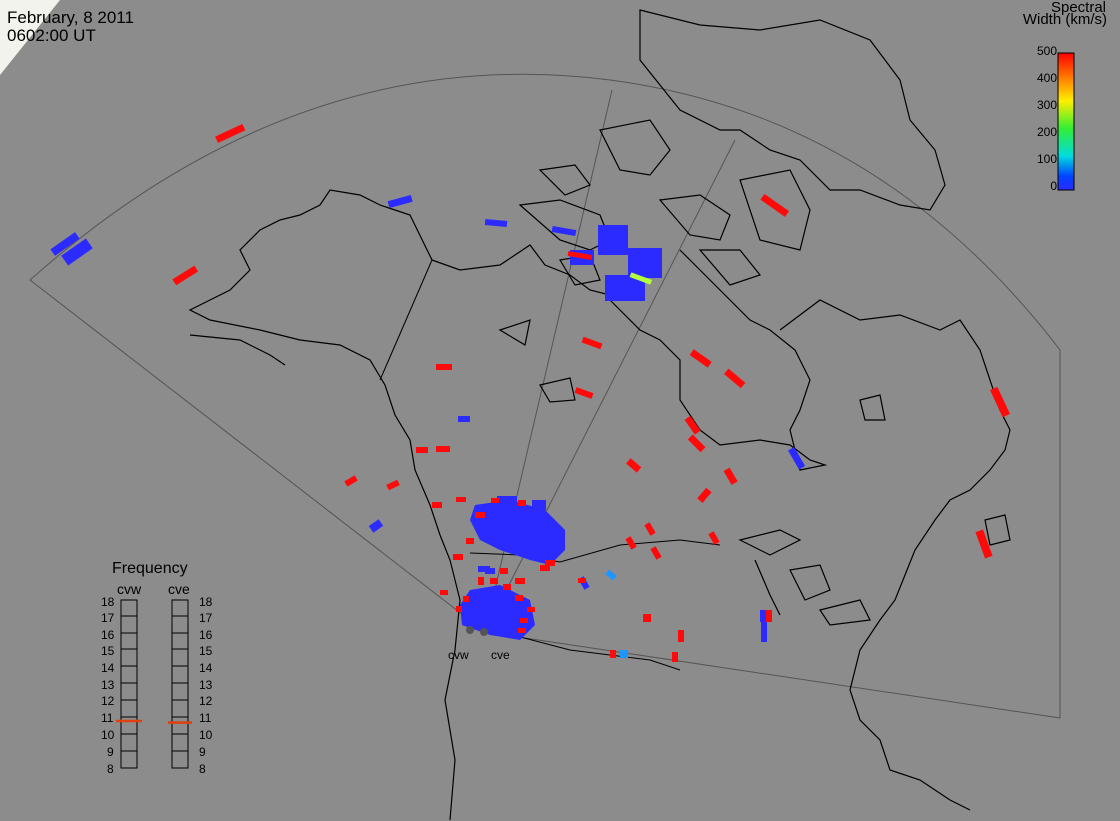  What do you see at coordinates (129, 589) in the screenshot?
I see `radar-label-cvw: cvw` at bounding box center [129, 589].